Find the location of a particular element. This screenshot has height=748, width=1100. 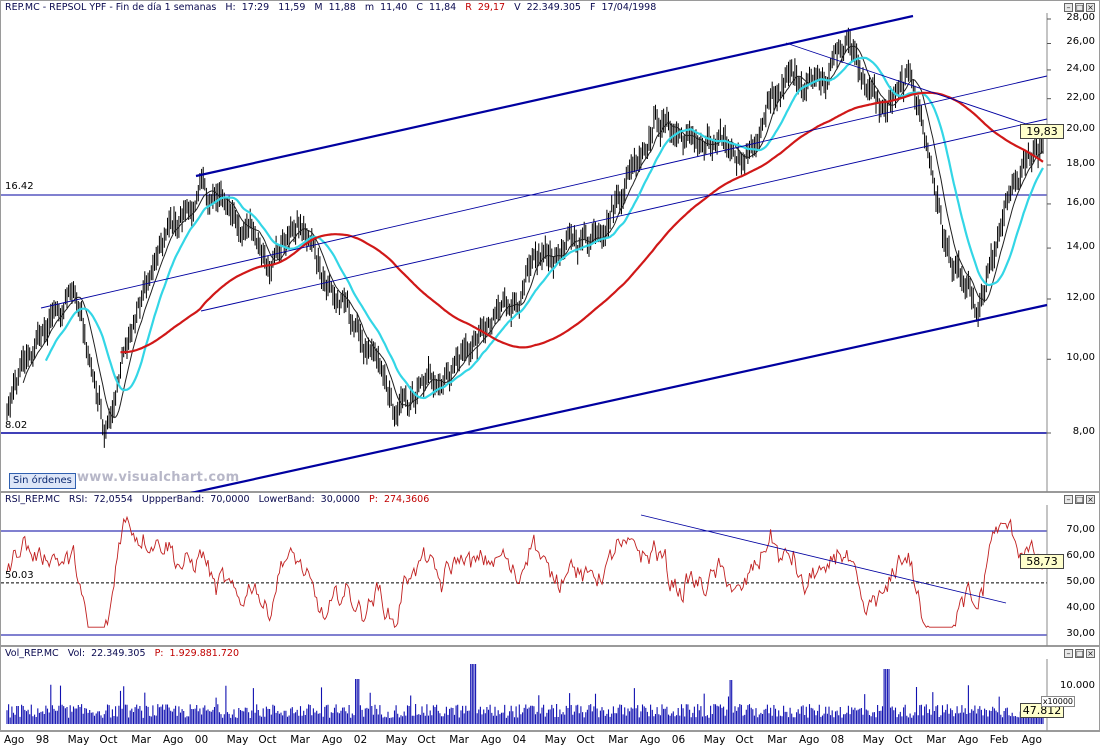

lower-band-value: 30,0000 is located at coordinates (340, 499).